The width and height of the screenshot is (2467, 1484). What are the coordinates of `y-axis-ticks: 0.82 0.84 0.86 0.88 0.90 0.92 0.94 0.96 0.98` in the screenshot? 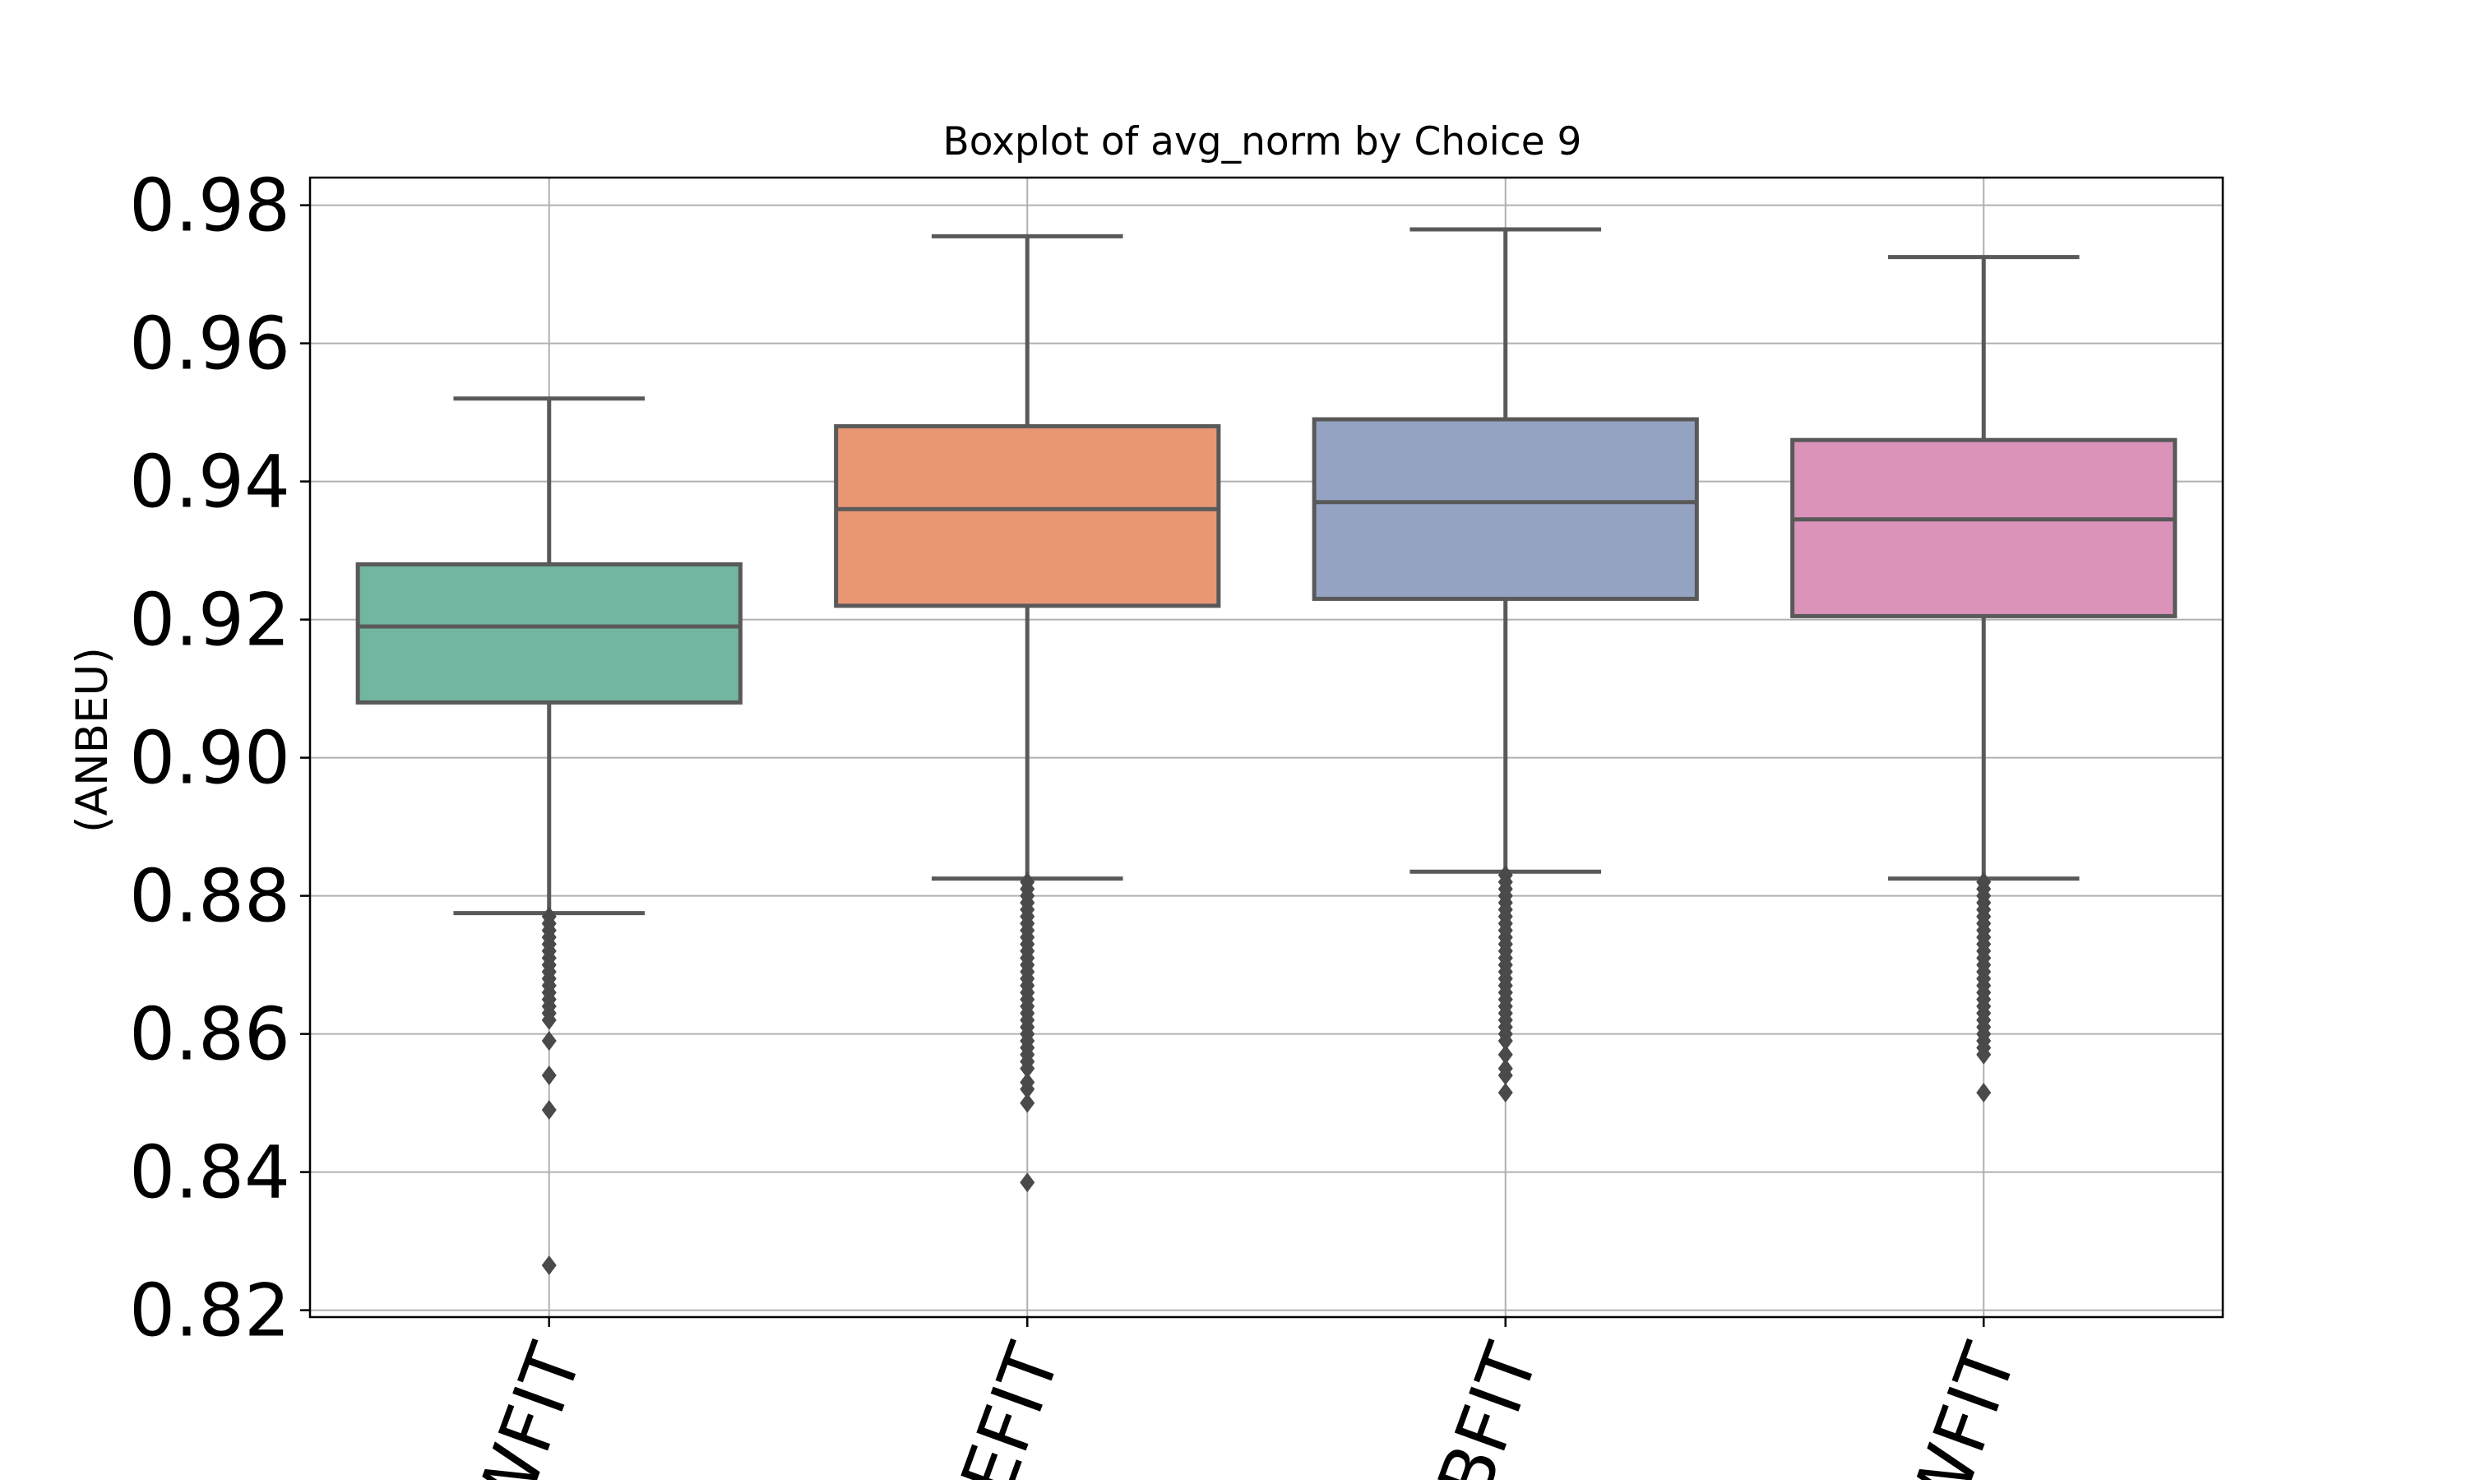 It's located at (220, 758).